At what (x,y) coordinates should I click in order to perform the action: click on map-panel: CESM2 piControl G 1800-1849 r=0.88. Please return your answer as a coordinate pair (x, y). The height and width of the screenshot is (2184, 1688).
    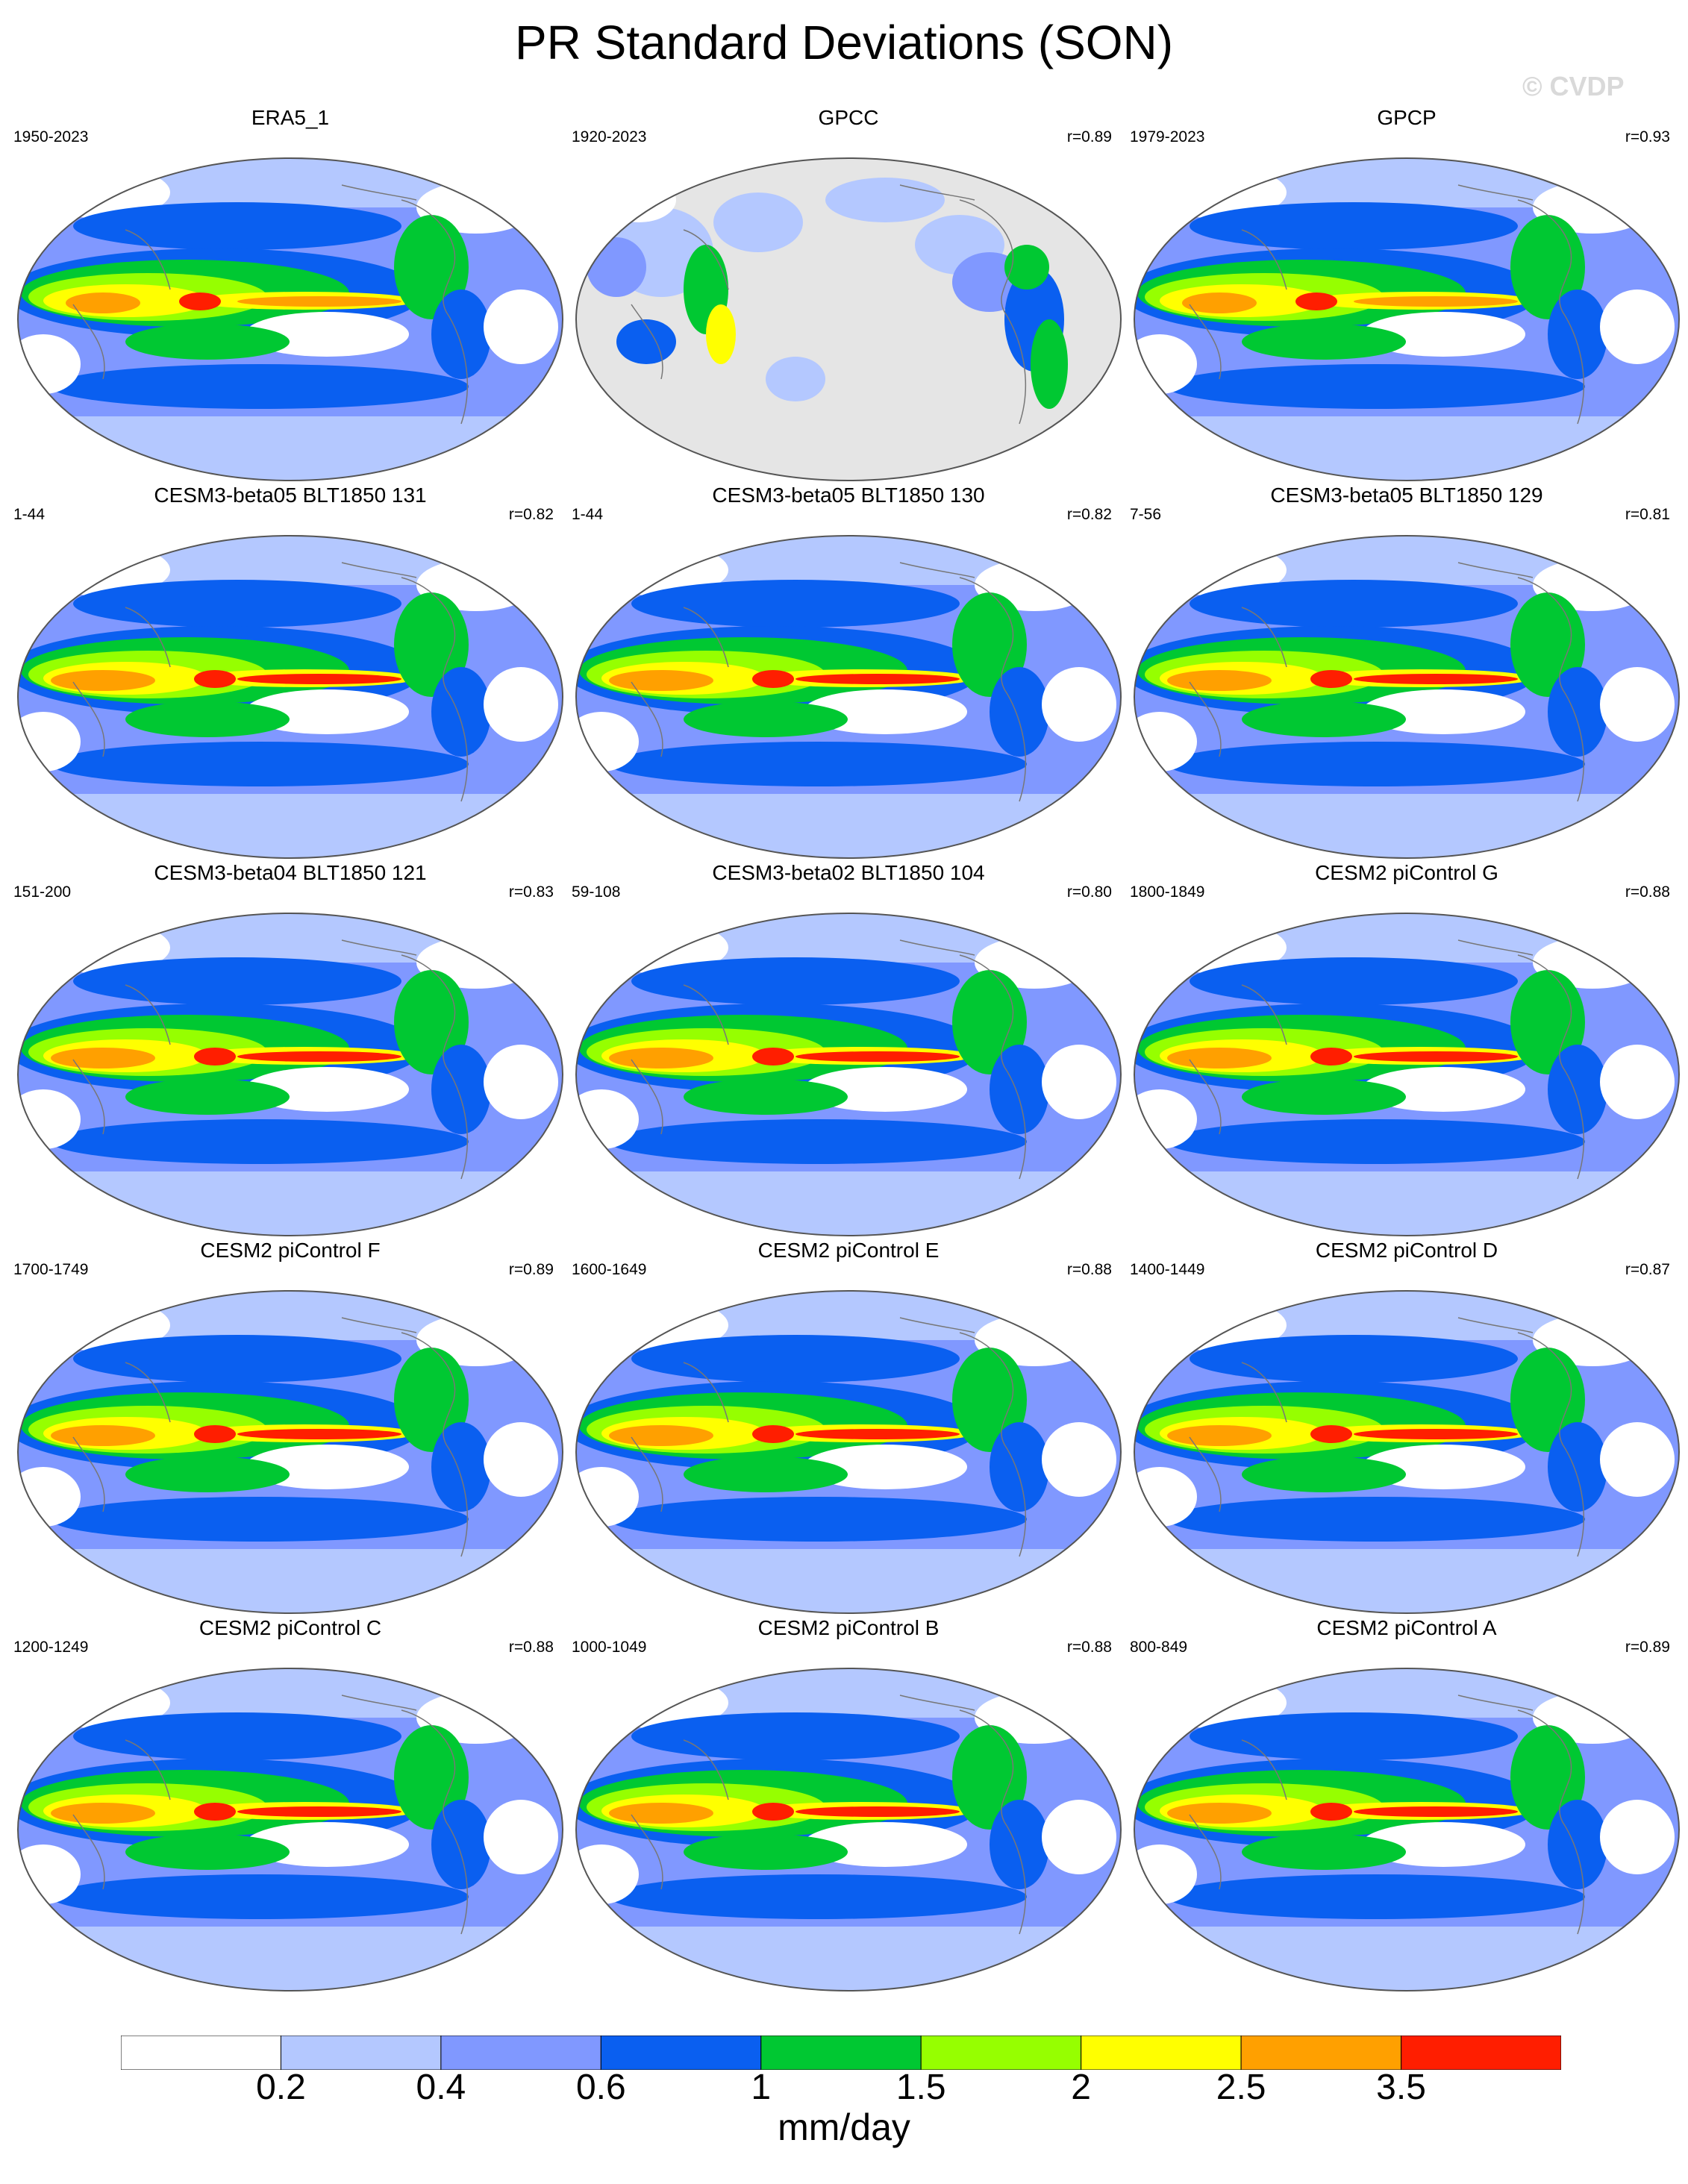
    Looking at the image, I should click on (1407, 1050).